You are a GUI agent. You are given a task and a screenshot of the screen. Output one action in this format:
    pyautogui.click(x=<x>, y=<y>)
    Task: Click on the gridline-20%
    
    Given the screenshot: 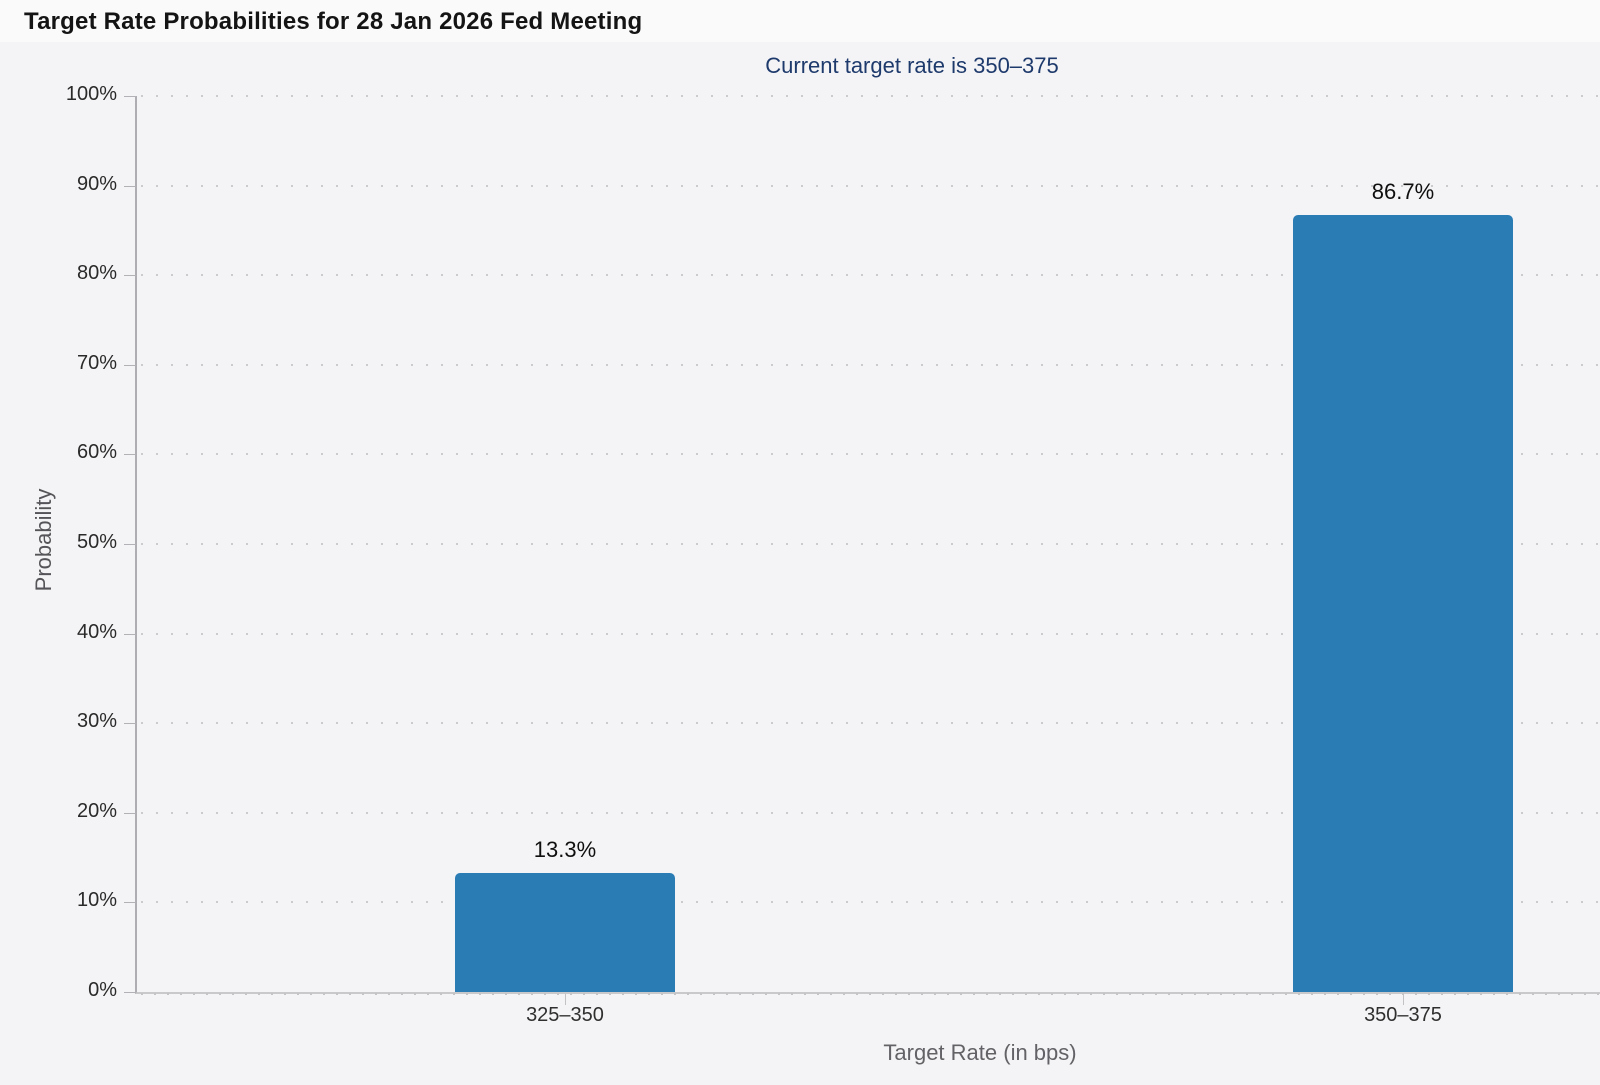 What is the action you would take?
    pyautogui.click(x=870, y=812)
    